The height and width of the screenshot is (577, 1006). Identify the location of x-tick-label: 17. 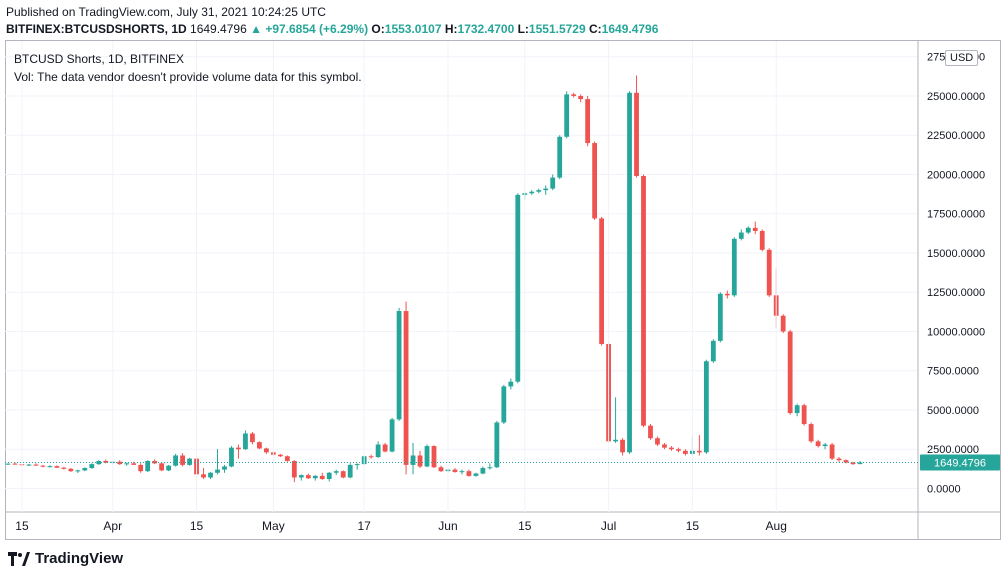
(364, 526).